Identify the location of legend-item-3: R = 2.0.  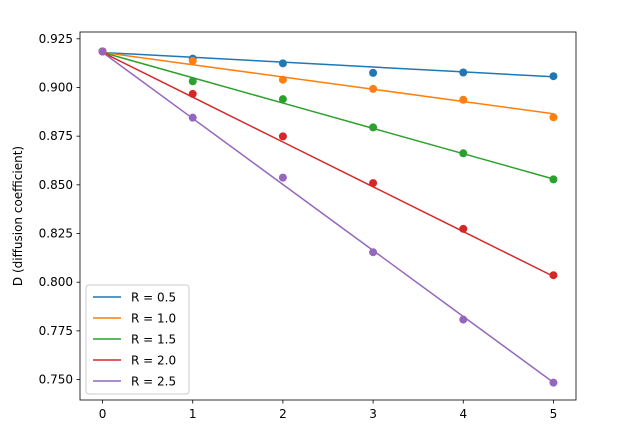
(134, 361).